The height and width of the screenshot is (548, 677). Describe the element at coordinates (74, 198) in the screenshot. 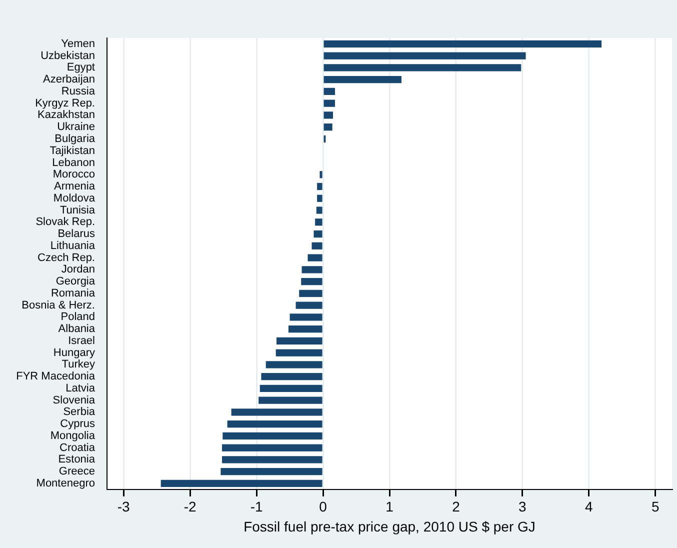

I see `y-tick-label: Moldova` at that location.